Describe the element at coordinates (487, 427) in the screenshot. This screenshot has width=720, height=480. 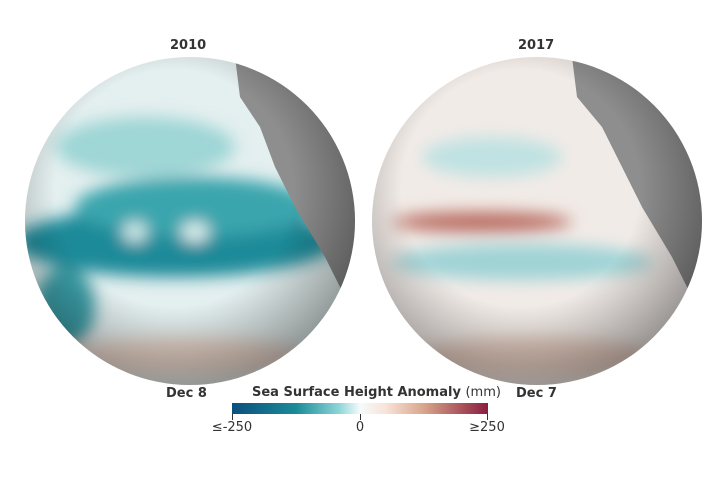
I see `colorbar-max-label: ≥250` at that location.